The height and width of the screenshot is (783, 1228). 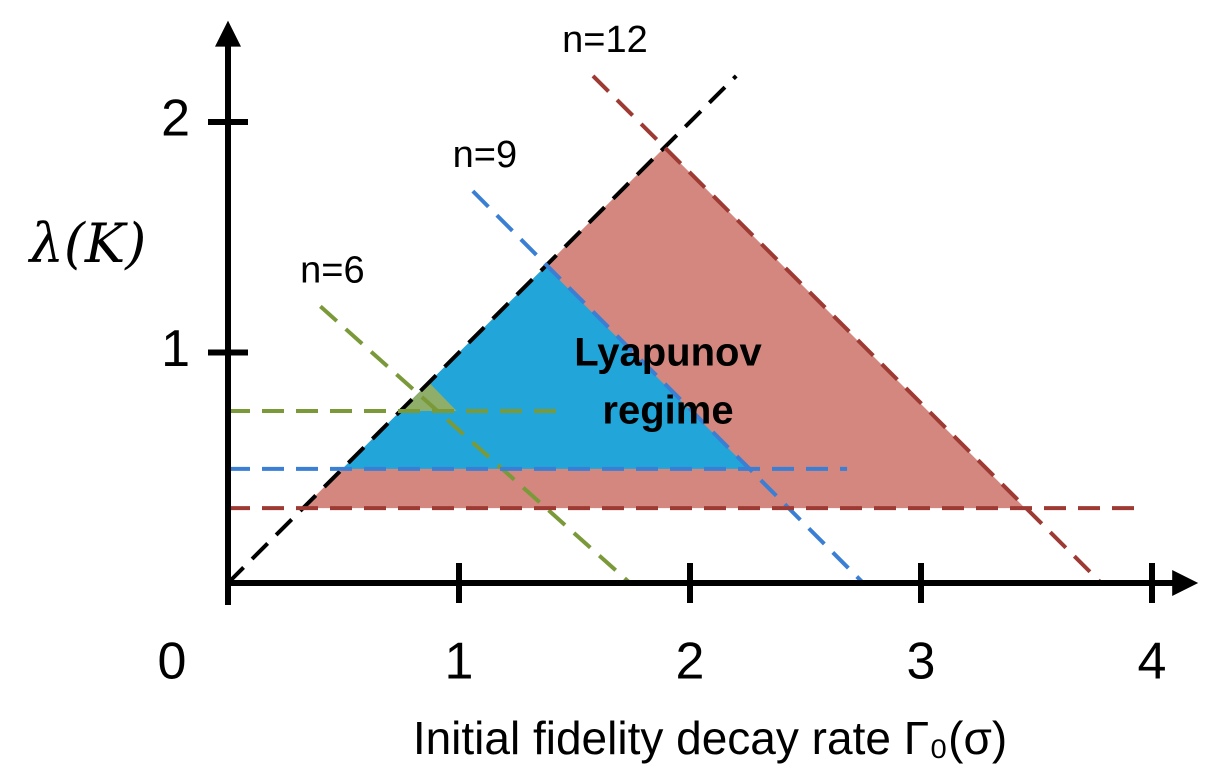 I want to click on x-tick-label: 4, so click(x=1152, y=662).